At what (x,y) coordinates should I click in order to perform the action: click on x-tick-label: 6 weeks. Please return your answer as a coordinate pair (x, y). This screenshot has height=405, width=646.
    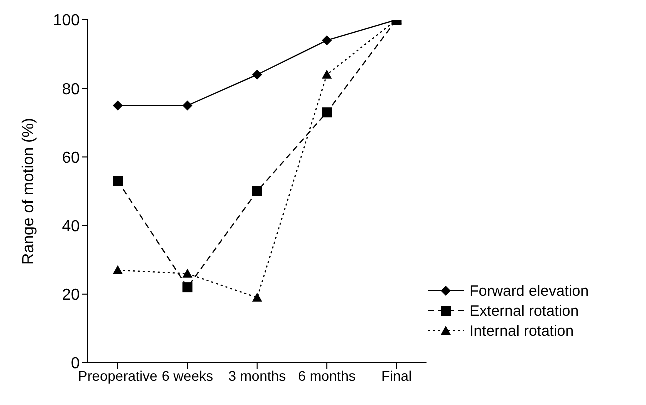
    Looking at the image, I should click on (188, 376).